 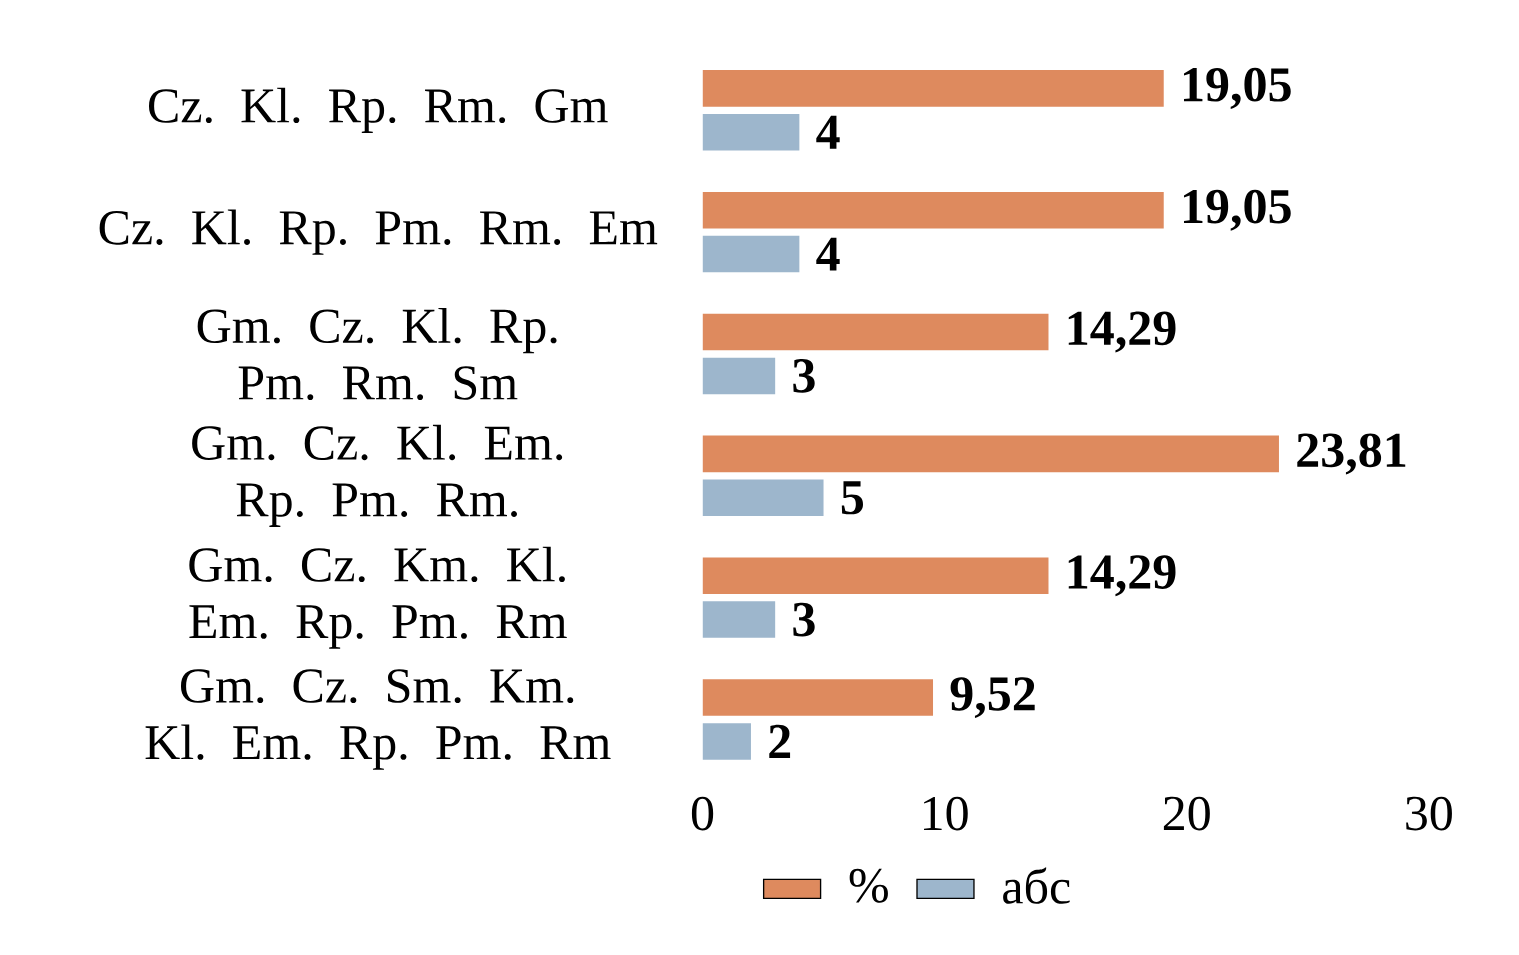 I want to click on legend-label: %, so click(x=868, y=885).